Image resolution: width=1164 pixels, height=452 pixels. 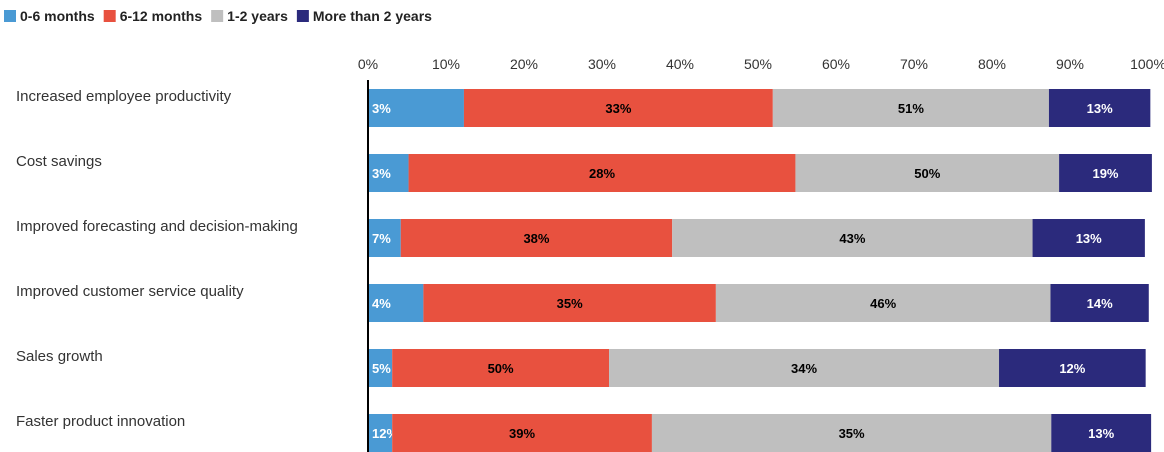 What do you see at coordinates (130, 291) in the screenshot?
I see `category-label: Improved customer service quality` at bounding box center [130, 291].